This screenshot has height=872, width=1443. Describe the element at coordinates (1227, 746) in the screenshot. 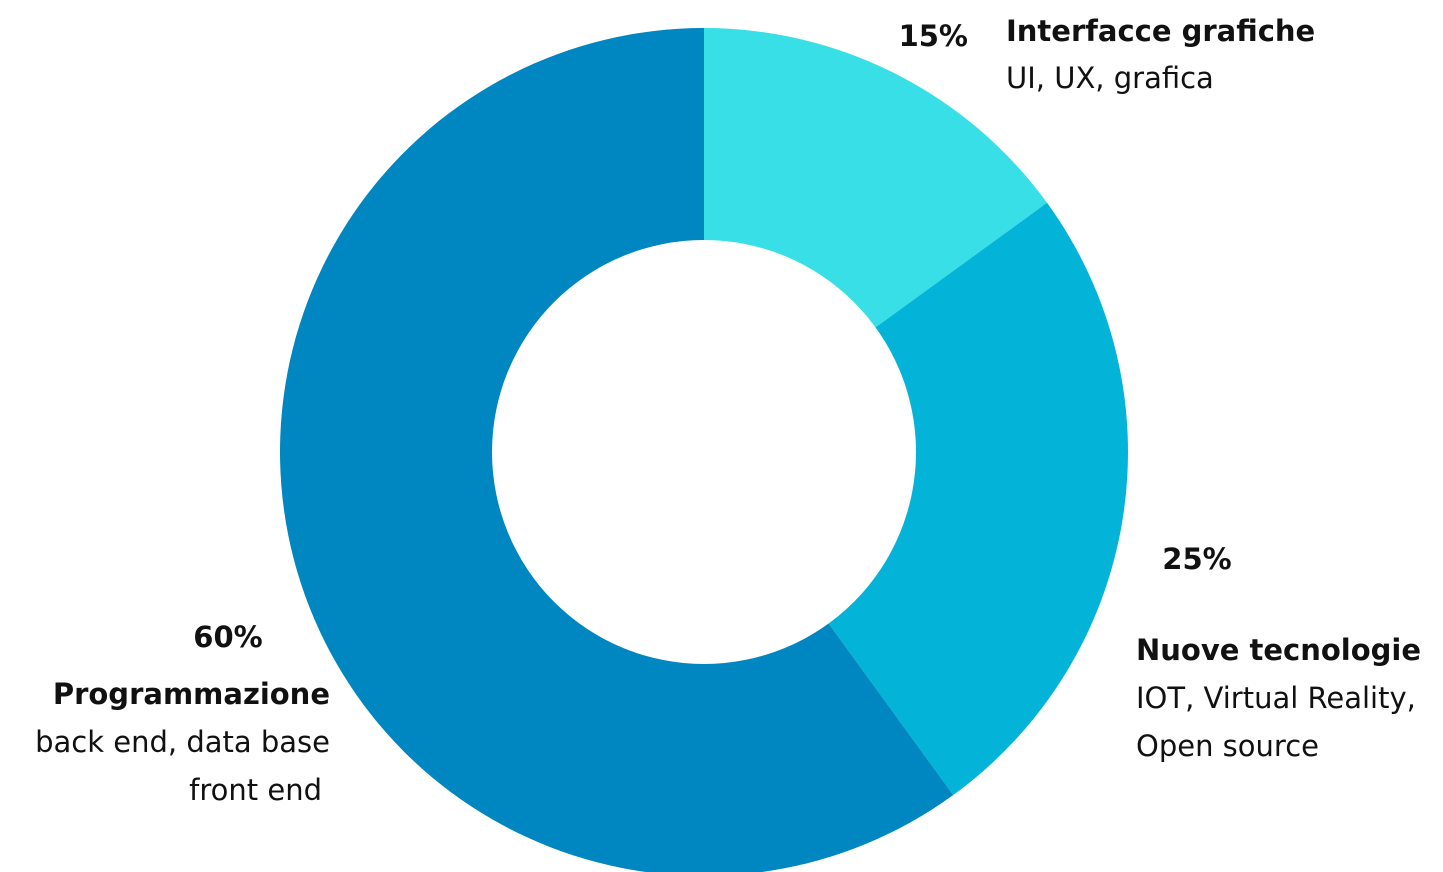

I see `slice-label-nuove-desc-2: Open source` at that location.